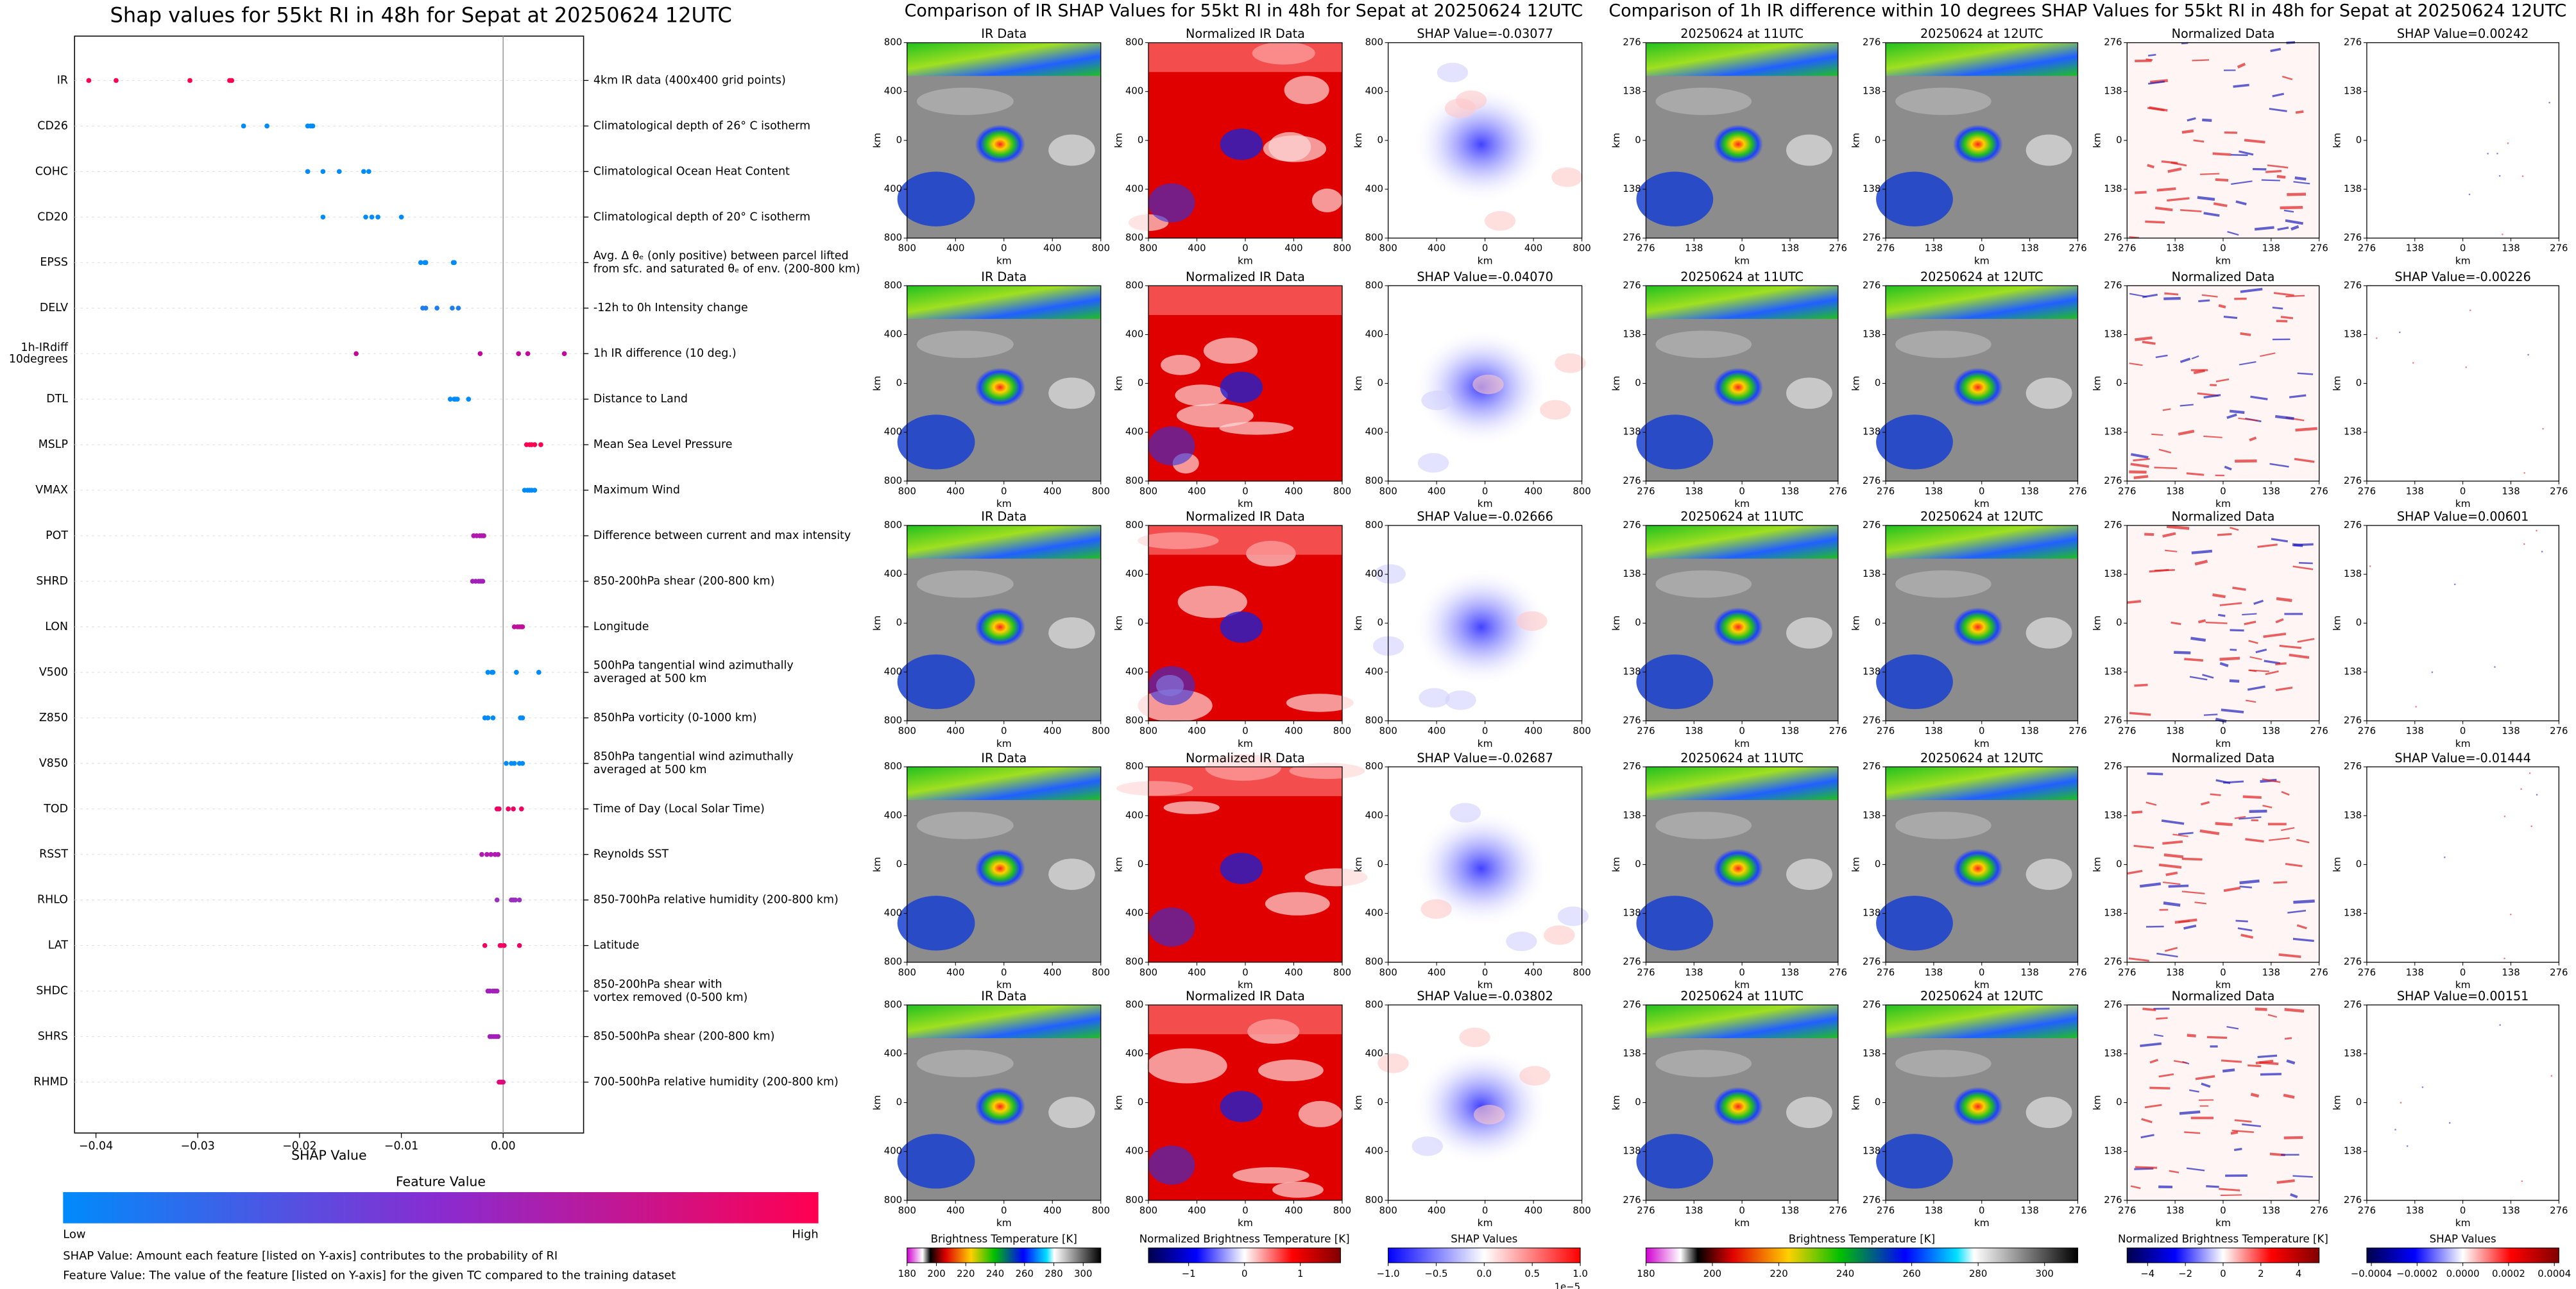 The height and width of the screenshot is (1289, 2576). Describe the element at coordinates (2416, 1273) in the screenshot. I see `colorbar-tick-label: −0.0002` at that location.